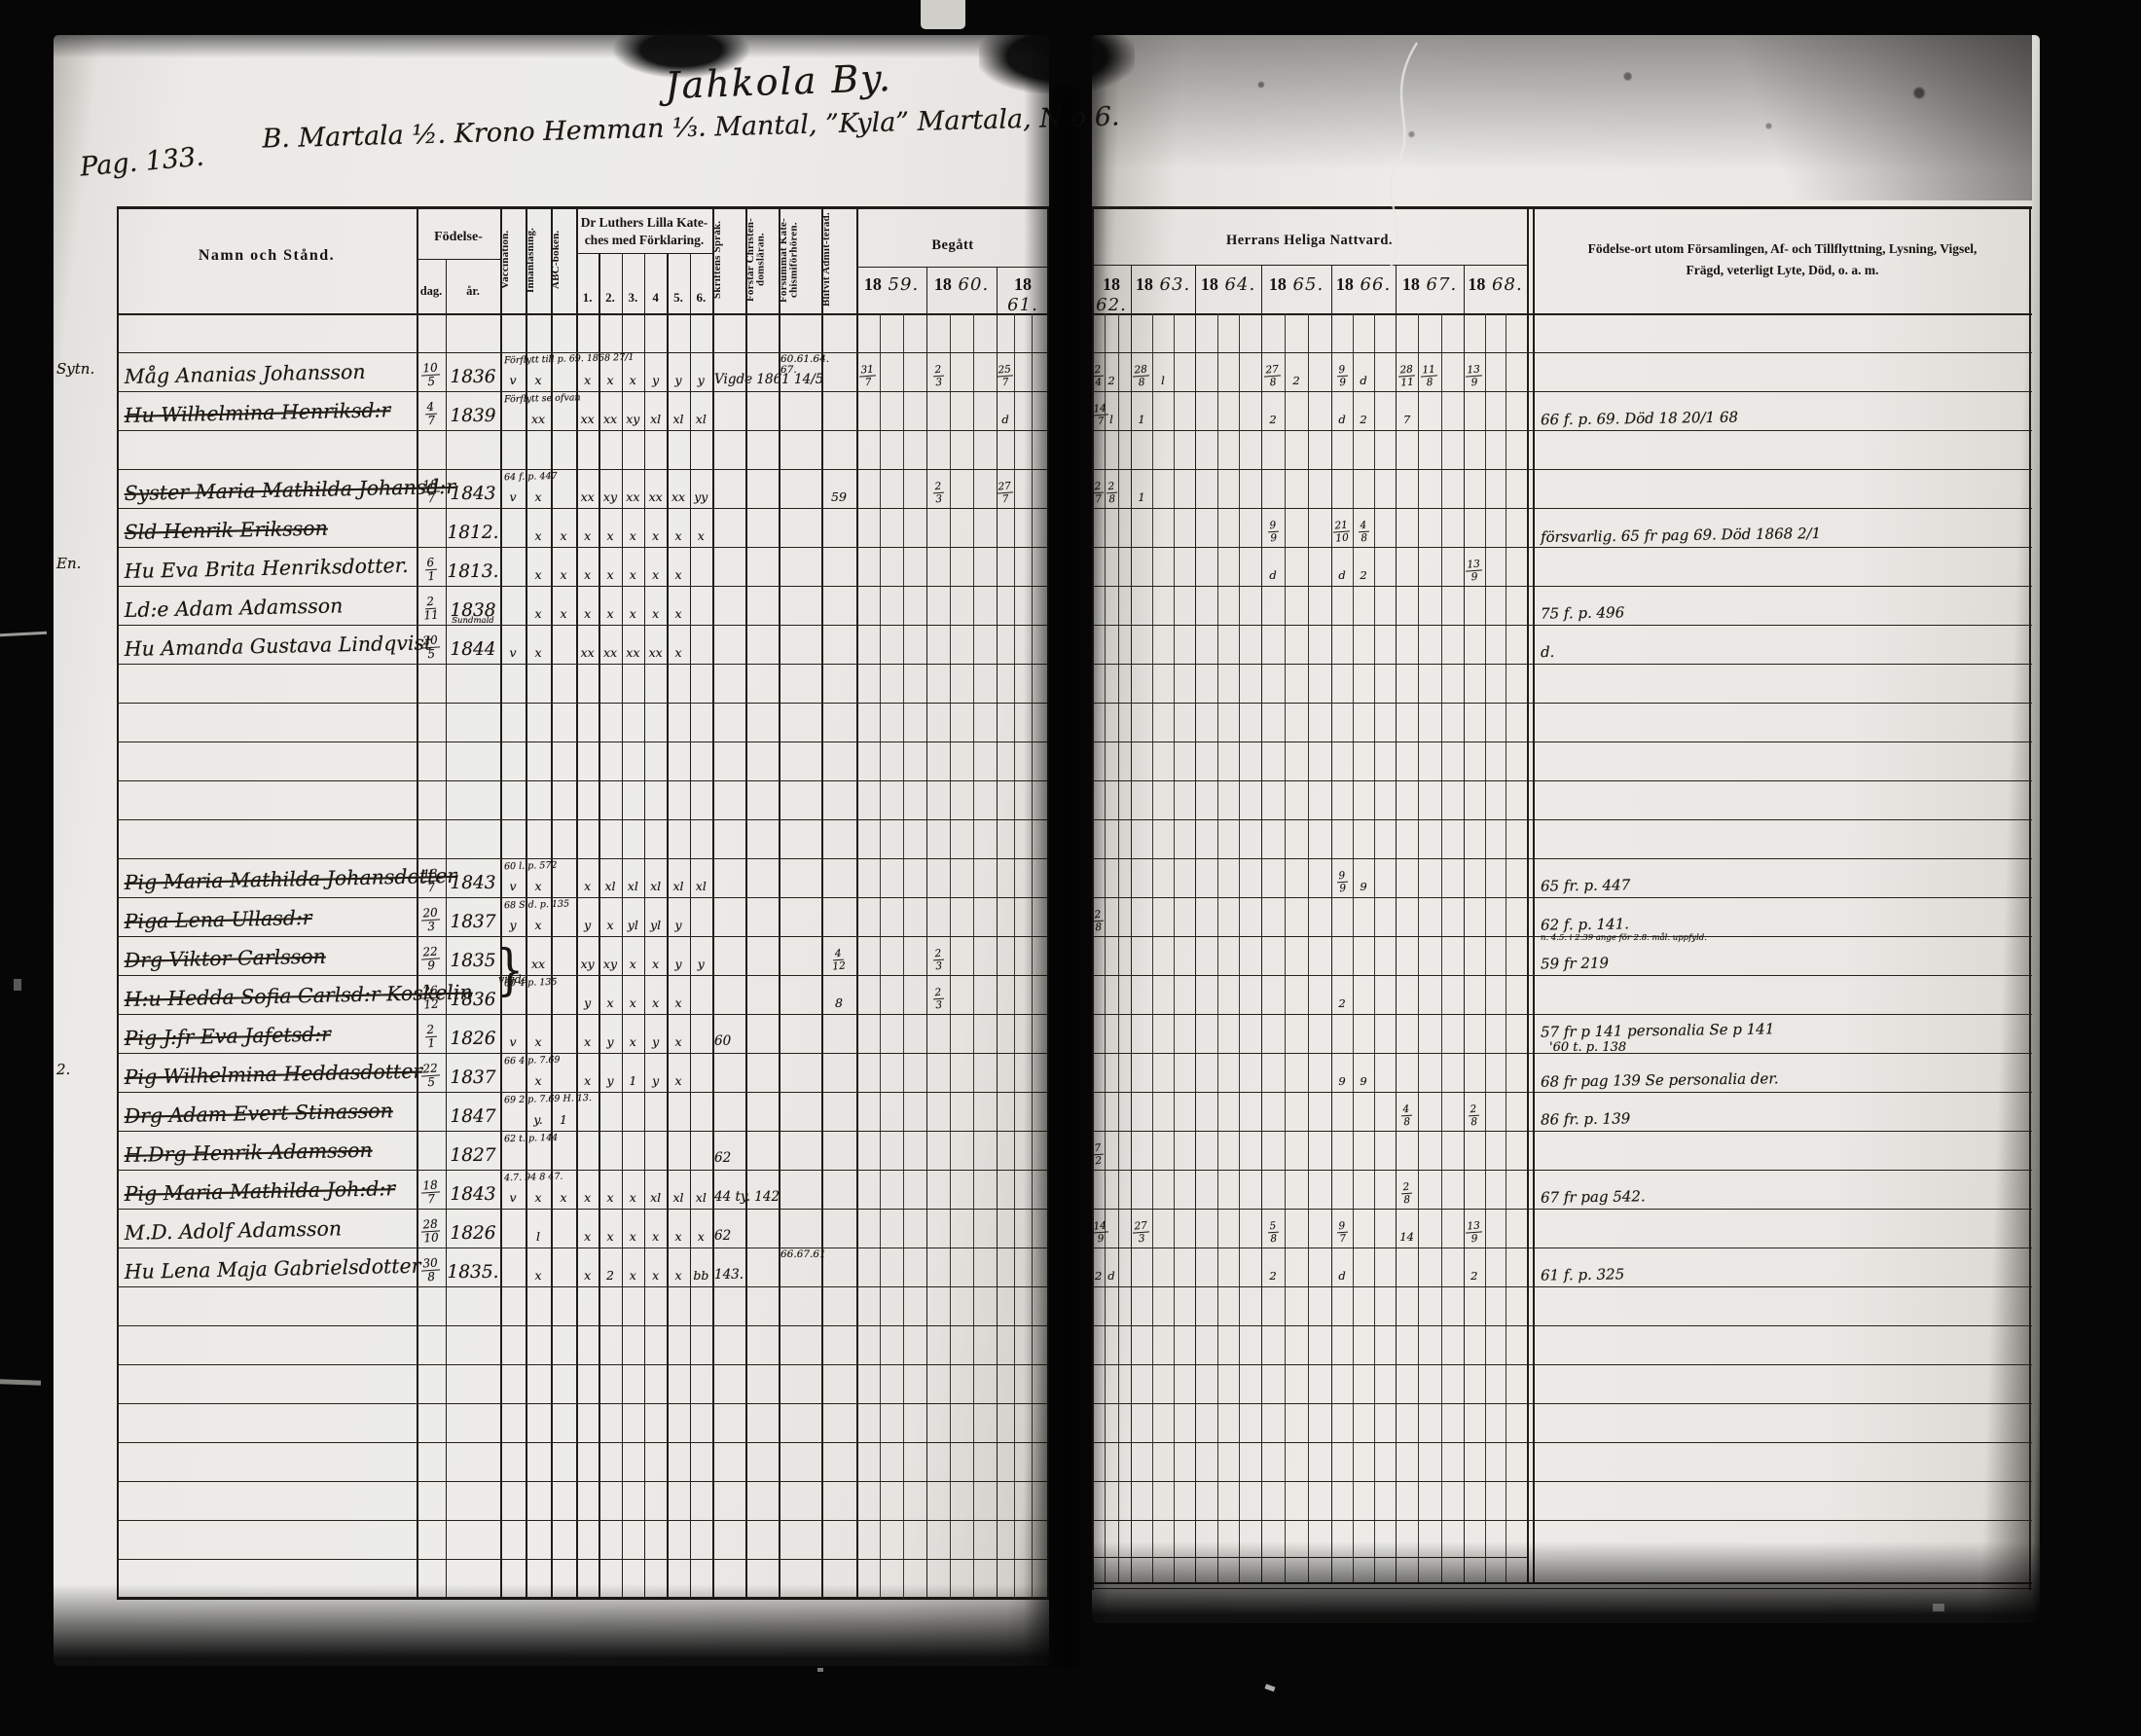 This screenshot has height=1736, width=2141. I want to click on birth-day: 13 7, so click(431, 881).